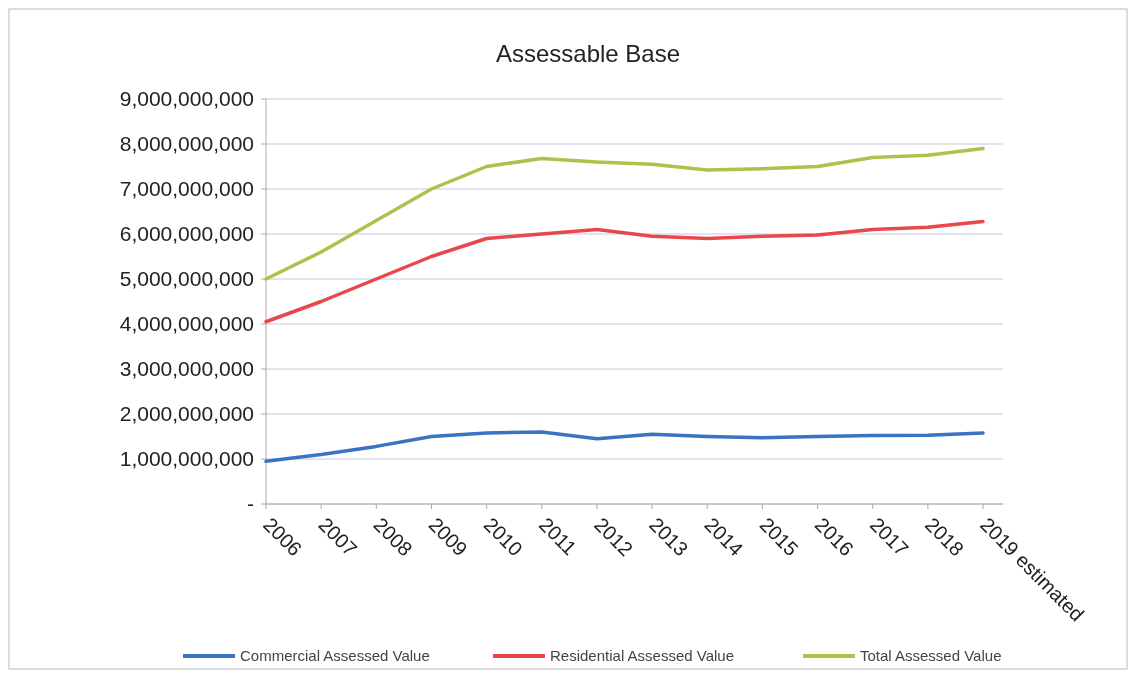 This screenshot has height=678, width=1136. What do you see at coordinates (186, 189) in the screenshot?
I see `y-tick-label: 7,000,000,000` at bounding box center [186, 189].